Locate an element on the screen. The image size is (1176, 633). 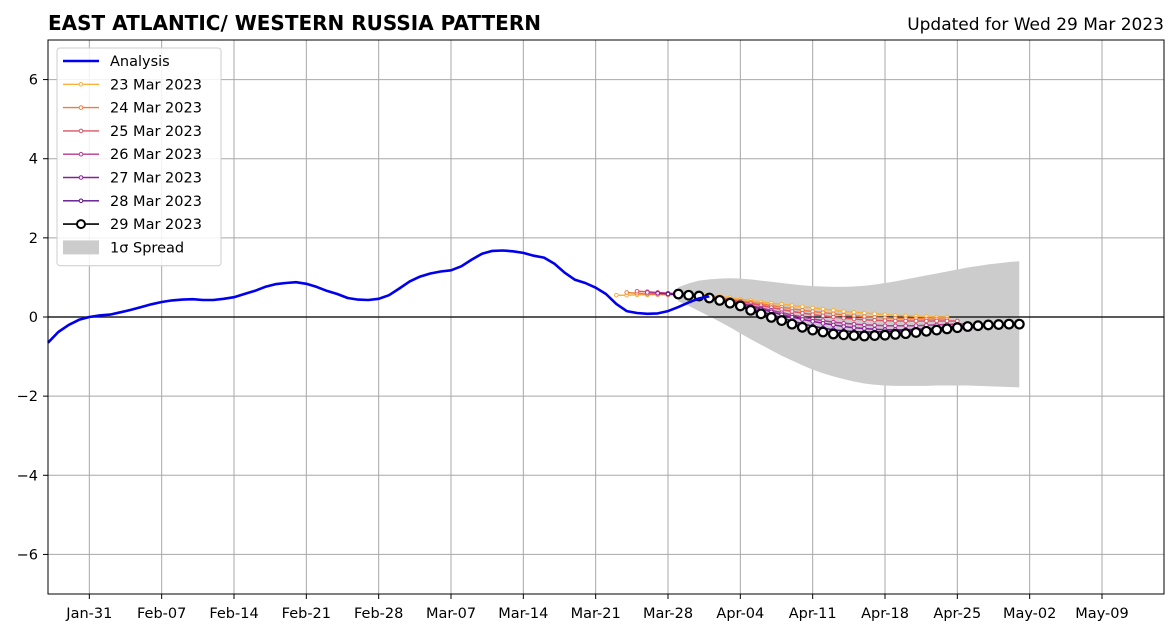
x-tick-label: Mar-28 is located at coordinates (668, 614).